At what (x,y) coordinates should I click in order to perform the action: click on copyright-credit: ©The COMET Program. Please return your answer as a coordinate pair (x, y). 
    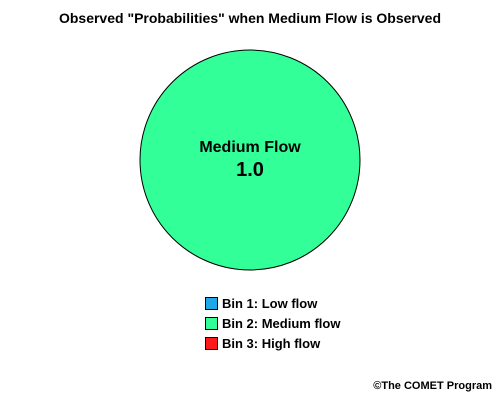
    Looking at the image, I should click on (432, 386).